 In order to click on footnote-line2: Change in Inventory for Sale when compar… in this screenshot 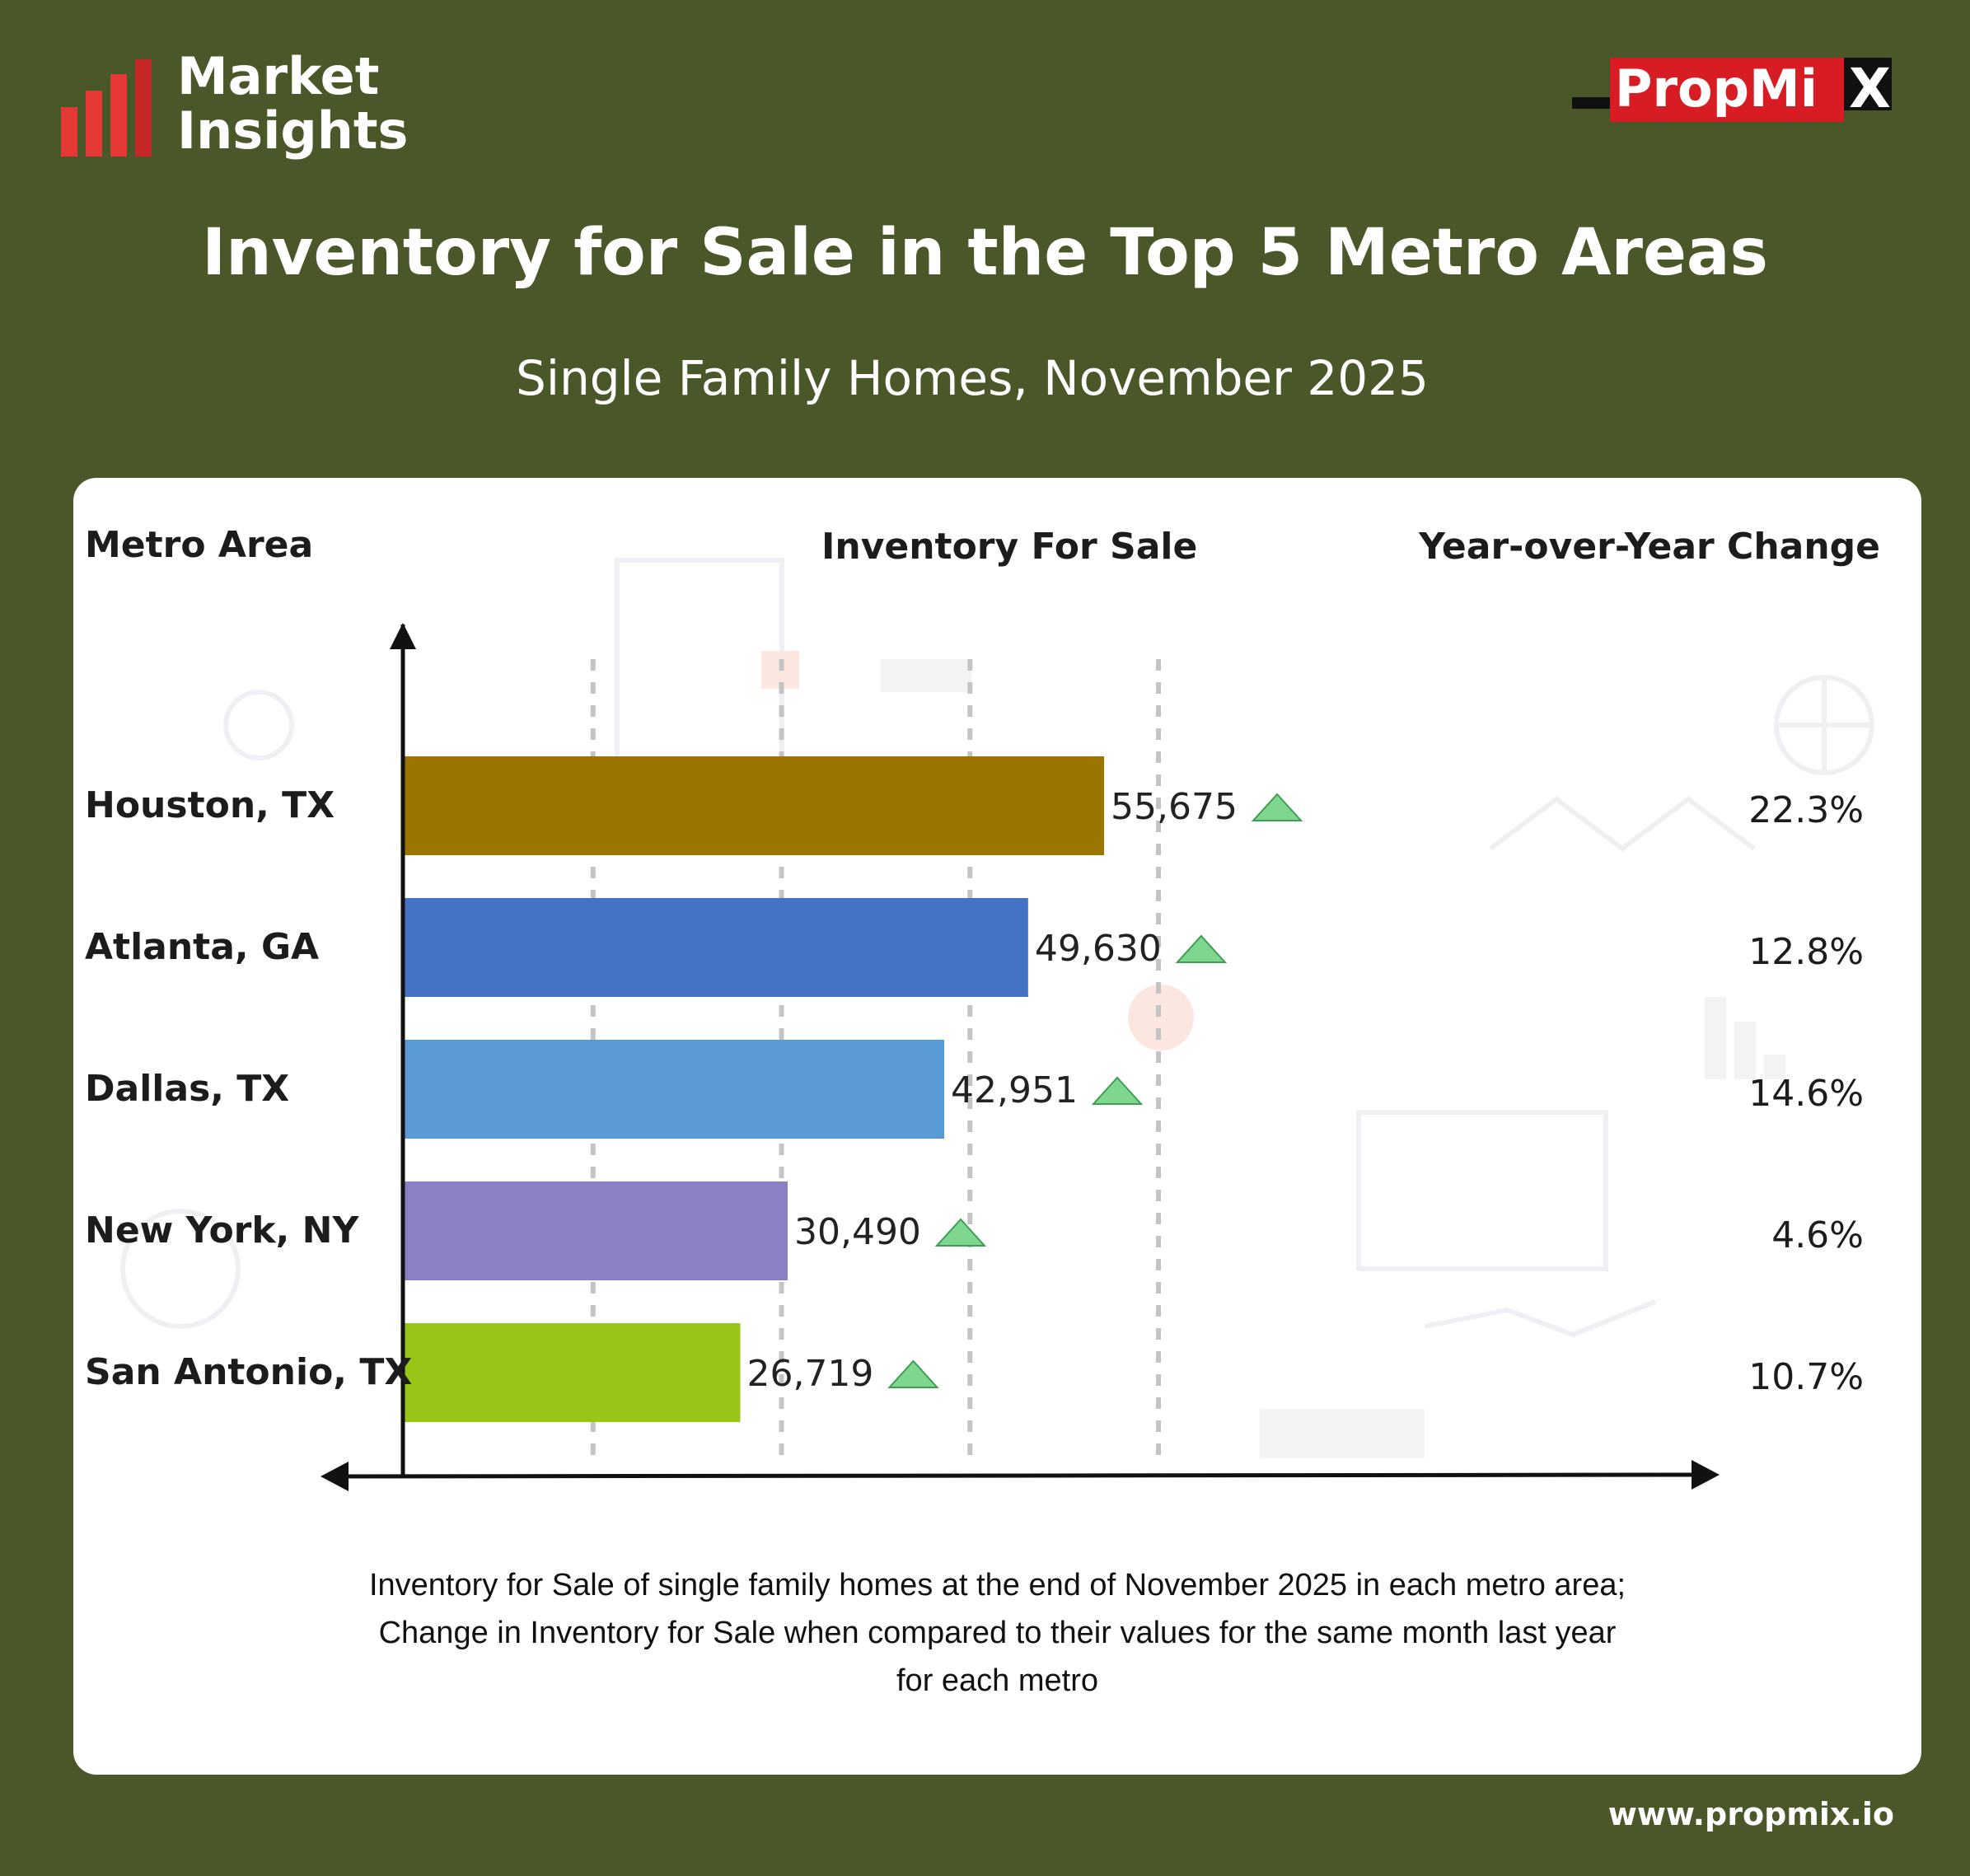, I will do `click(998, 1633)`.